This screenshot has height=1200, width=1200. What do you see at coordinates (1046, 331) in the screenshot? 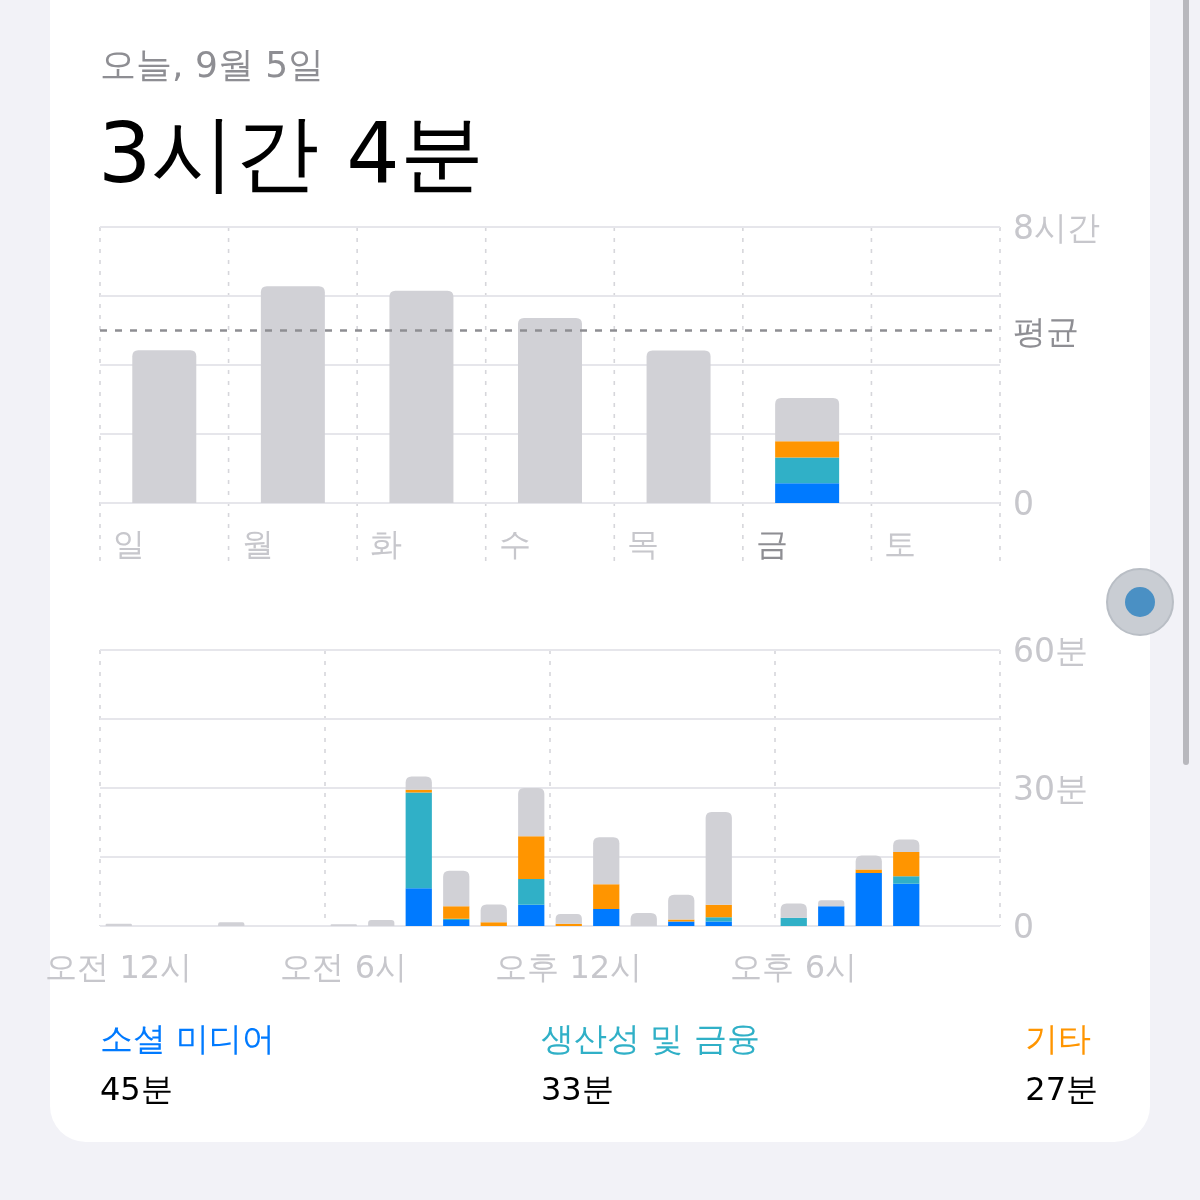
I see `ref-line-label: 평균` at bounding box center [1046, 331].